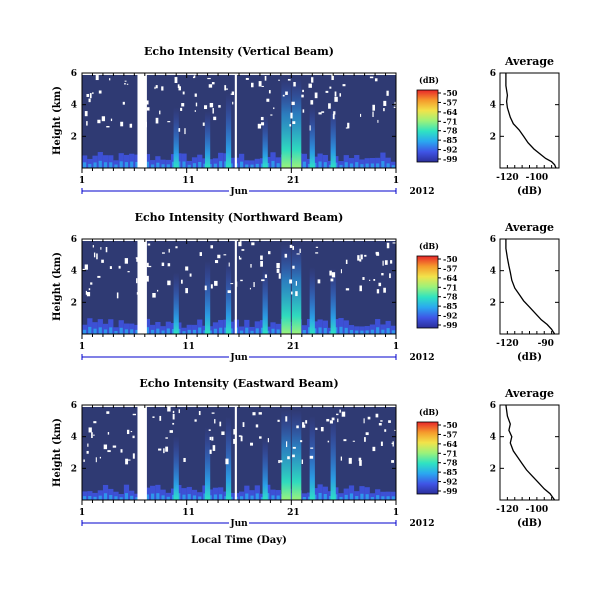 The image size is (611, 601). Describe the element at coordinates (239, 120) in the screenshot. I see `heatmap-field` at that location.